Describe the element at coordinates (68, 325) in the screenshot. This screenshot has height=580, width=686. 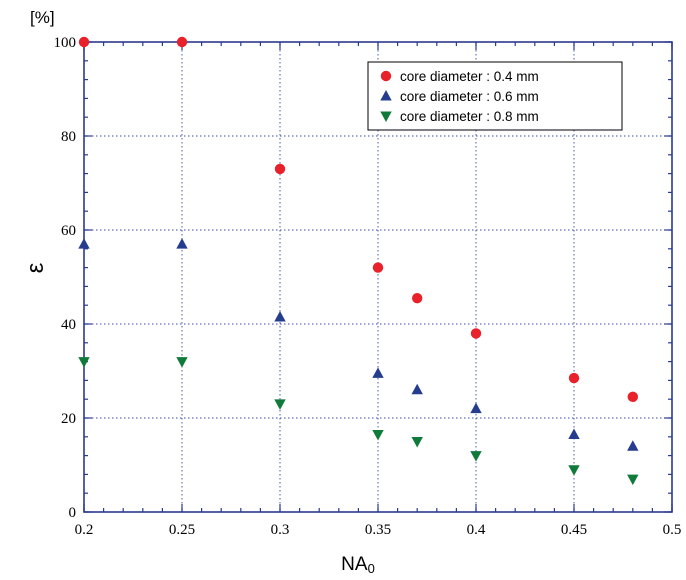
I see `y-tick-label: 40` at that location.